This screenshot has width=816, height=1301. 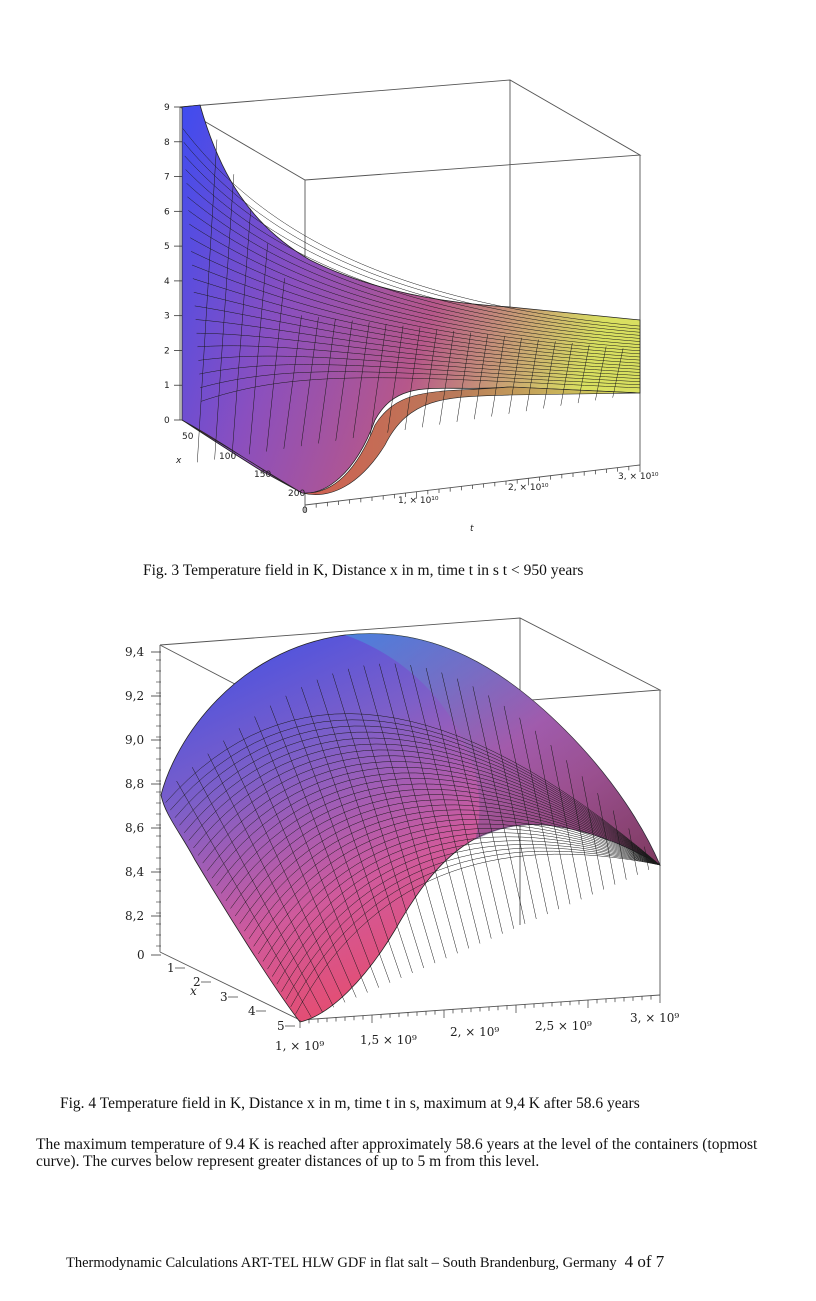 What do you see at coordinates (296, 494) in the screenshot?
I see `x-tick-label: 200` at bounding box center [296, 494].